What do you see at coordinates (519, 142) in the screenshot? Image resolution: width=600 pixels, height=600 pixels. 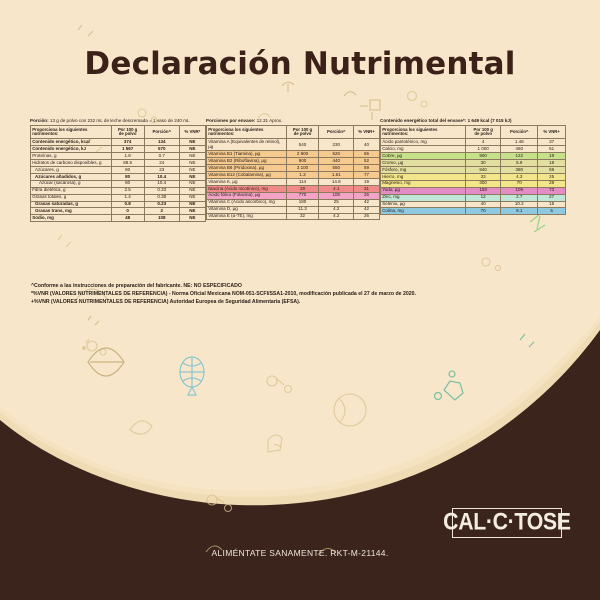 I see `row-portion: 1.48` at bounding box center [519, 142].